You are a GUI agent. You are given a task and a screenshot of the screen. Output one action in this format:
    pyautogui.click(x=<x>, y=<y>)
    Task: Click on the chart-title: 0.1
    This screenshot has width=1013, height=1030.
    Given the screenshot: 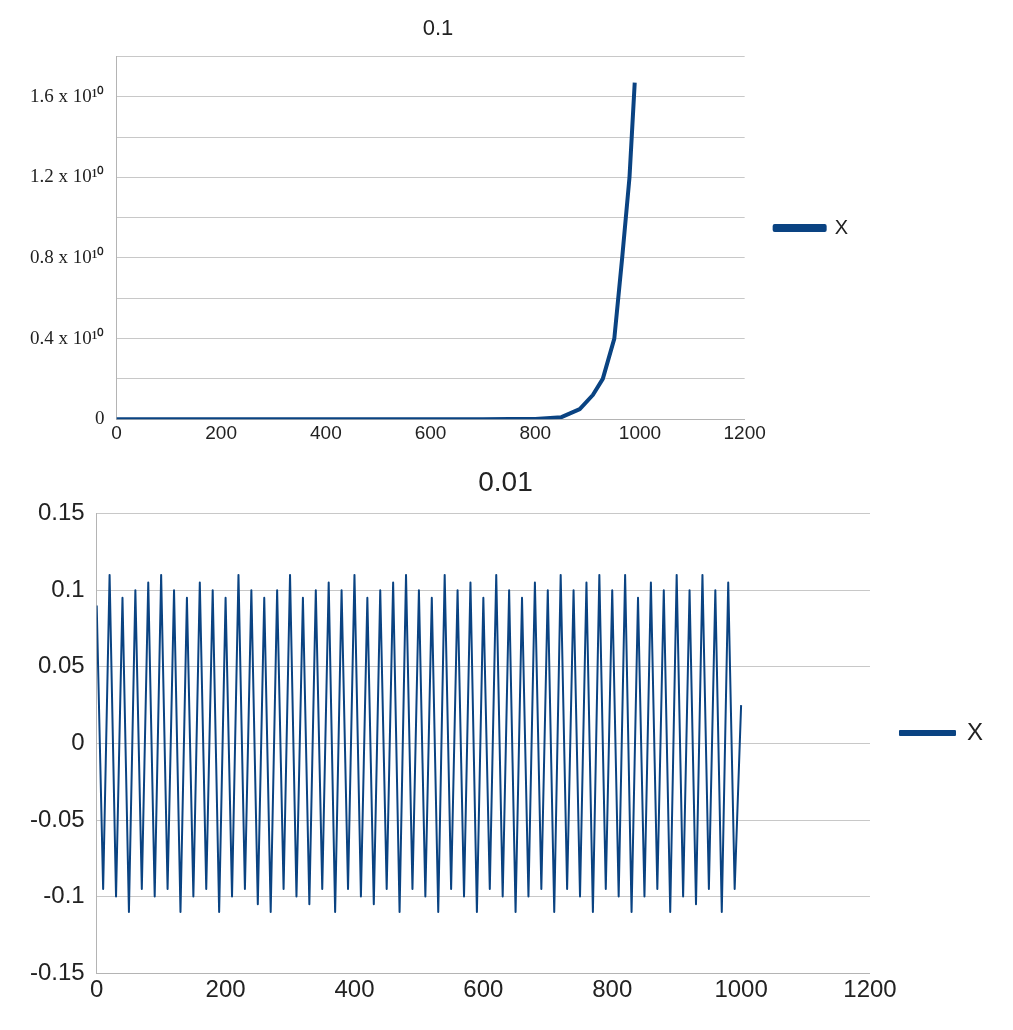 What is the action you would take?
    pyautogui.click(x=438, y=28)
    